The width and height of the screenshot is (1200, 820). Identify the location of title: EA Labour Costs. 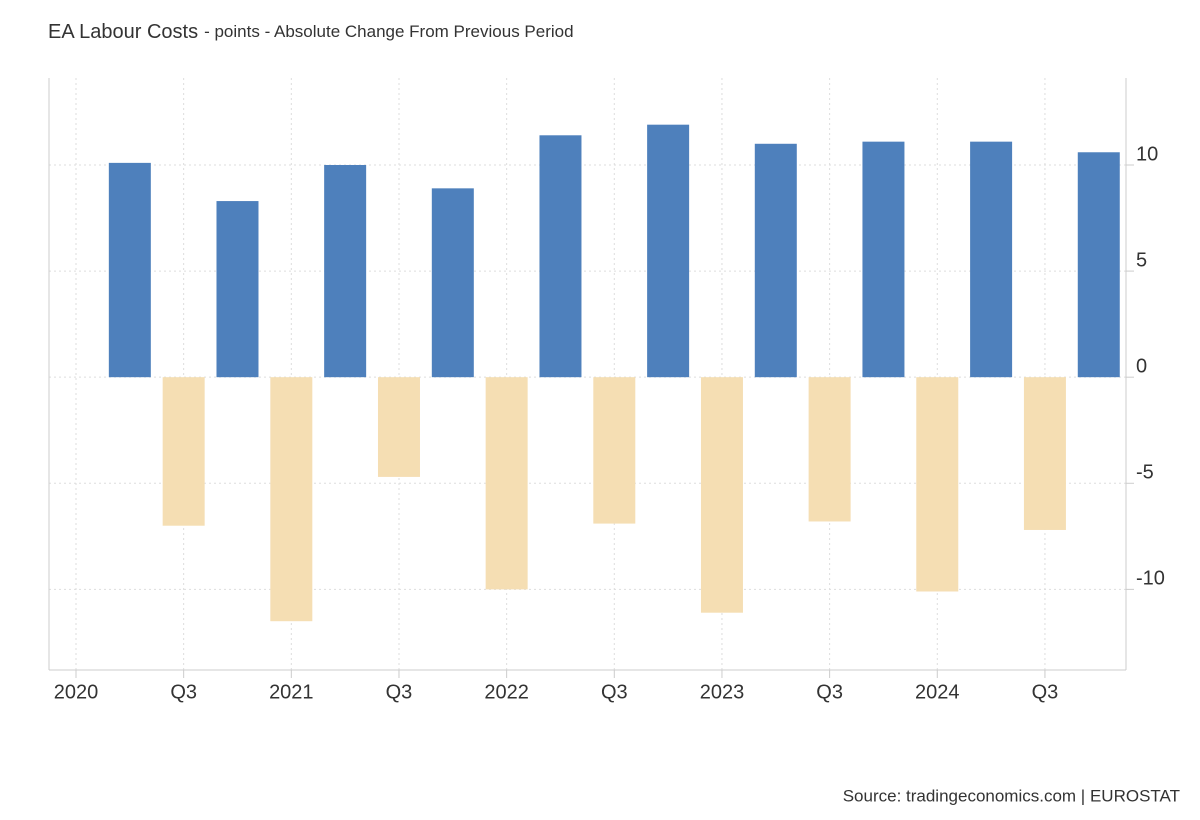
(123, 32).